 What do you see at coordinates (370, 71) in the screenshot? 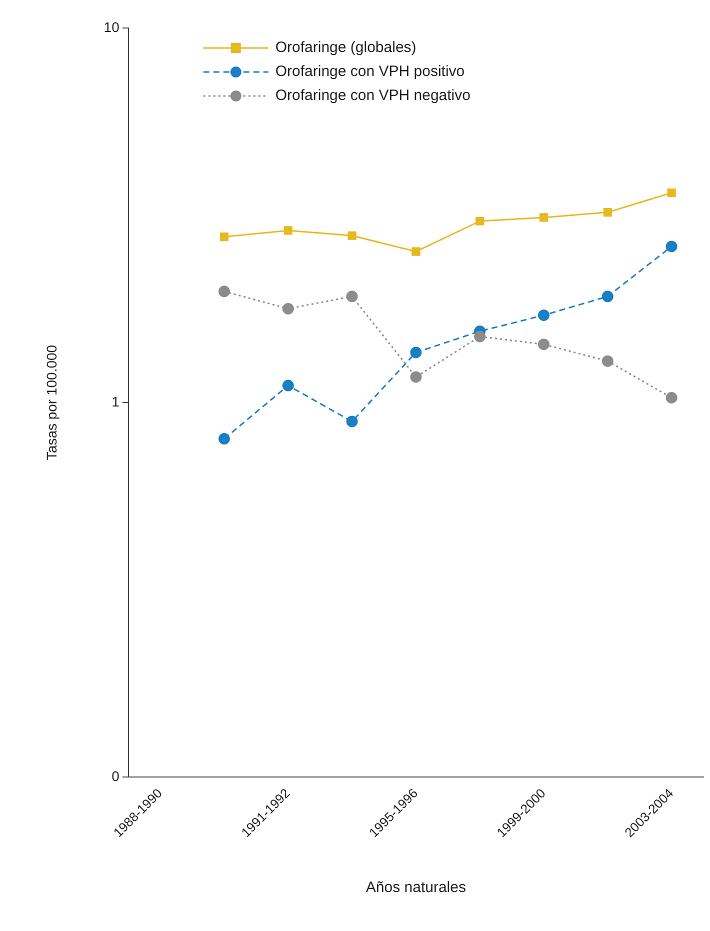
I see `legend-label: Orofaringe con VPH positivo` at bounding box center [370, 71].